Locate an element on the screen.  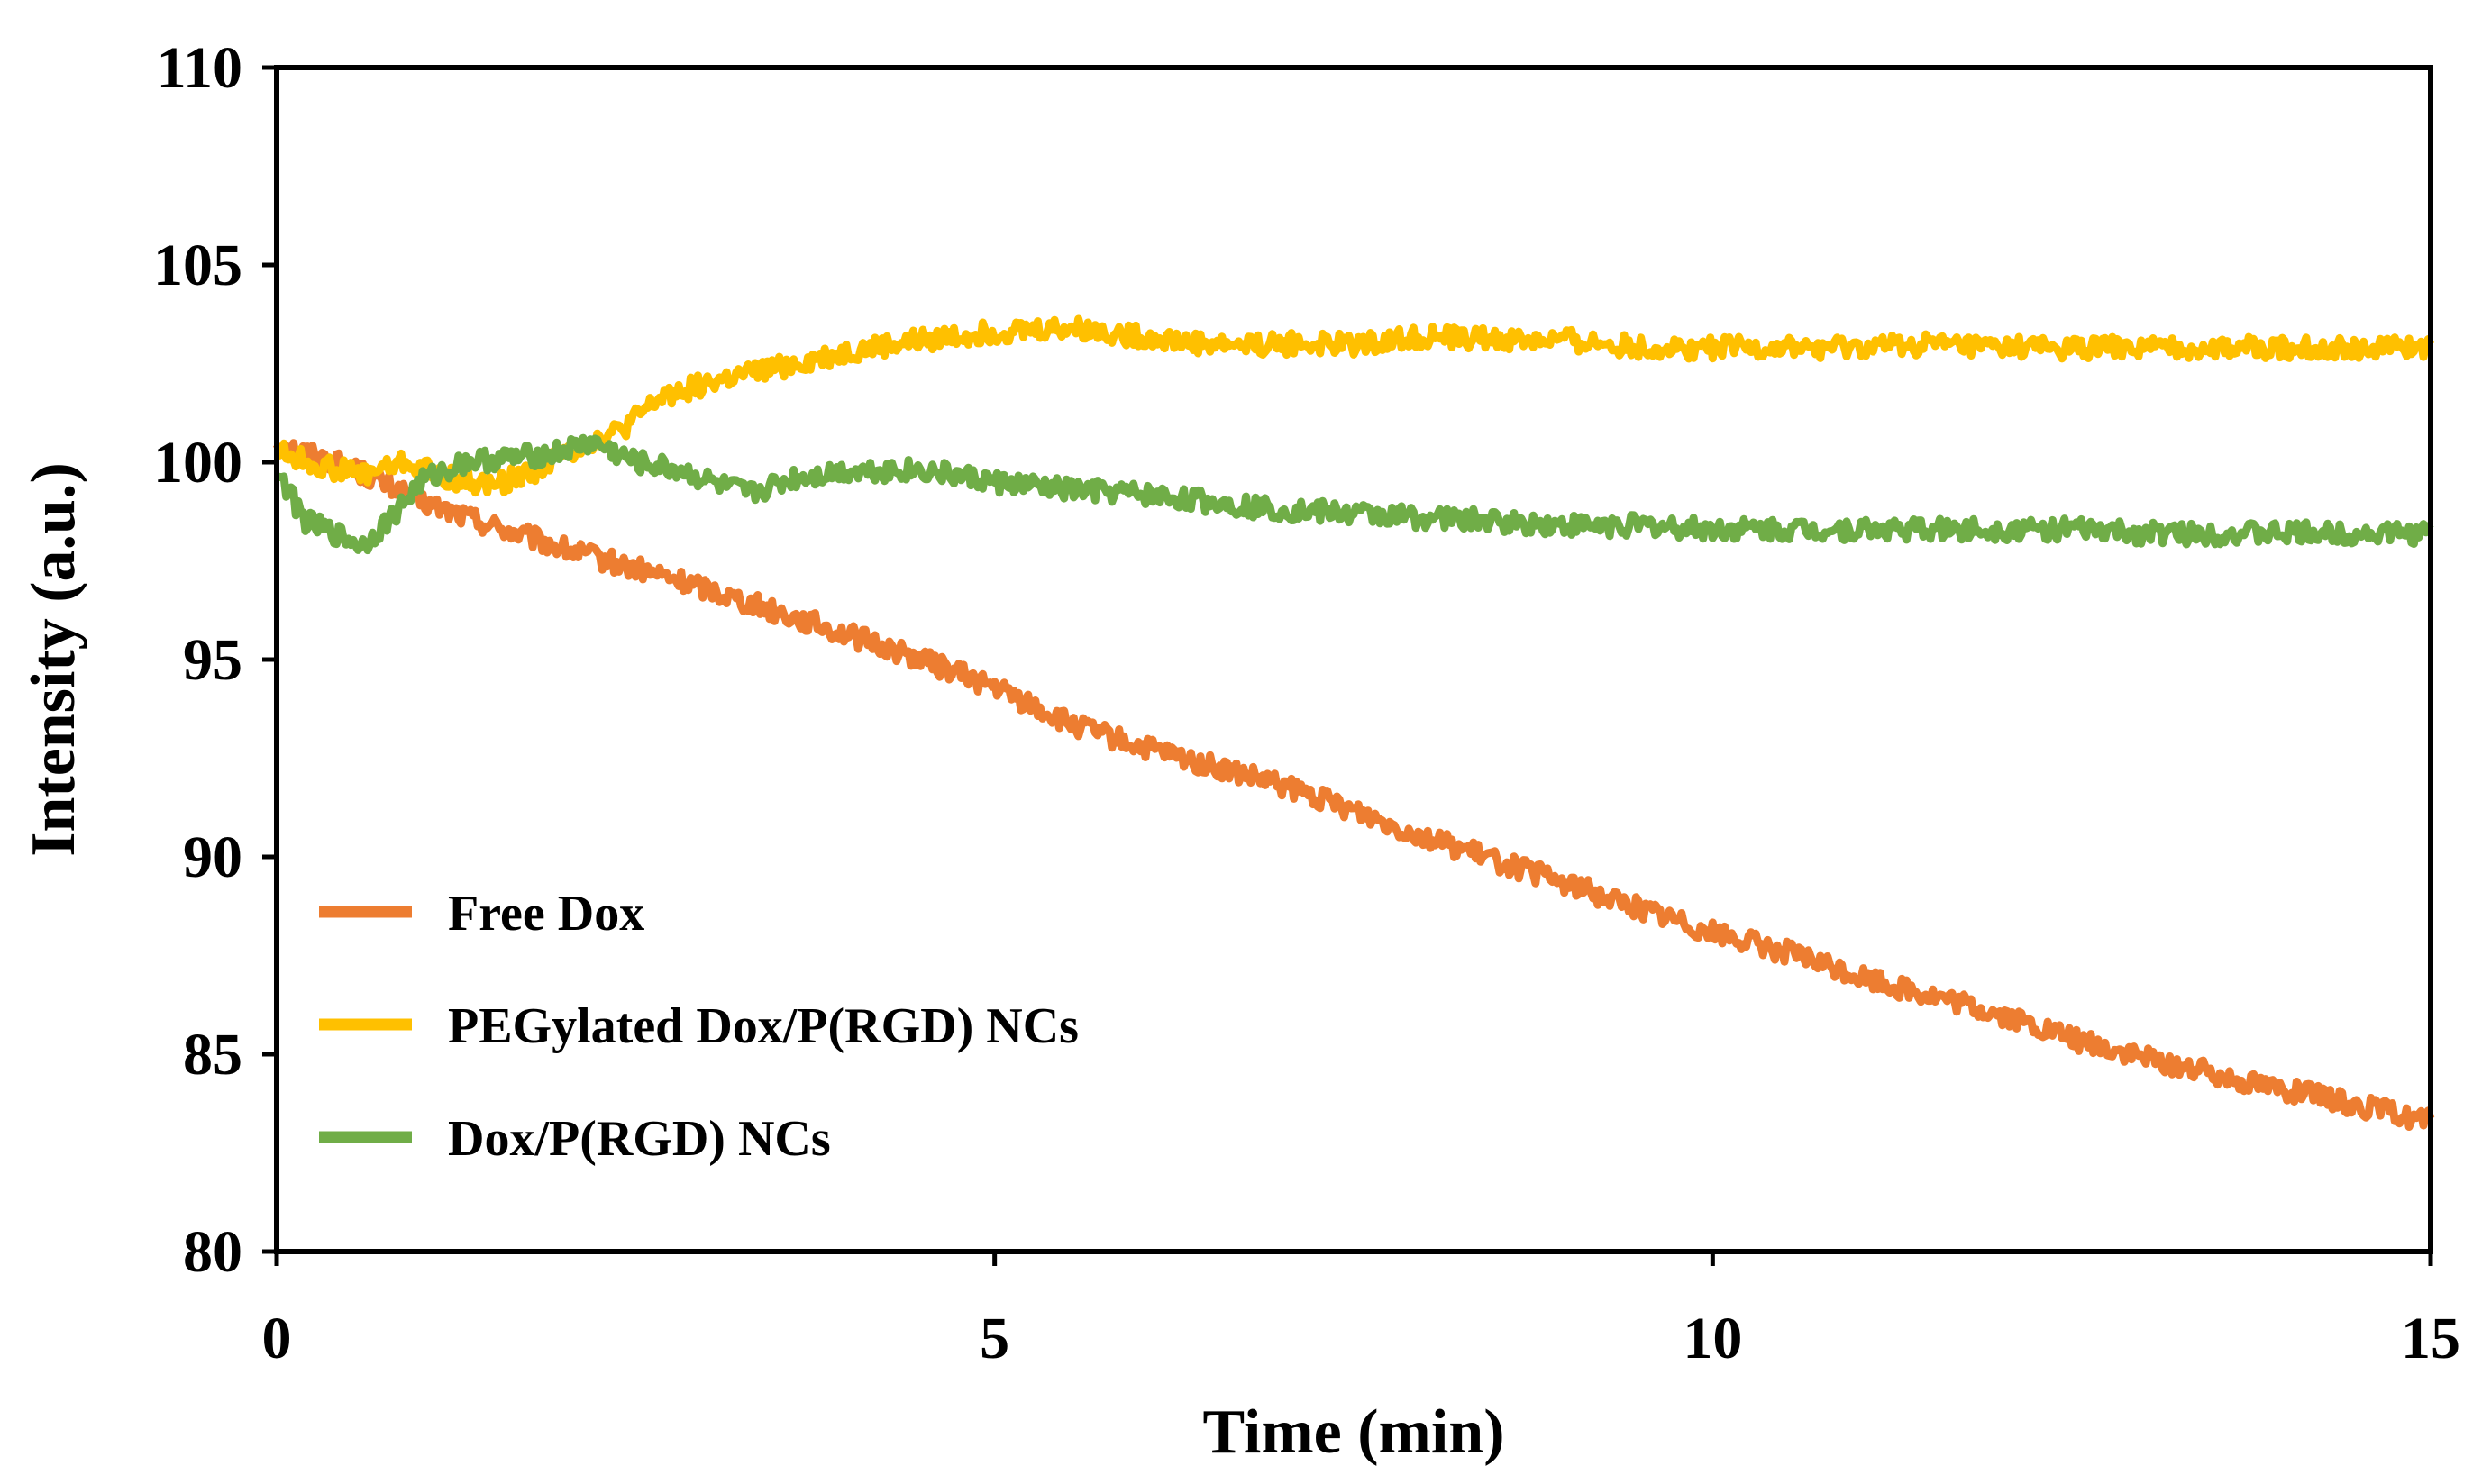
x-tick-label: 5 is located at coordinates (994, 1338).